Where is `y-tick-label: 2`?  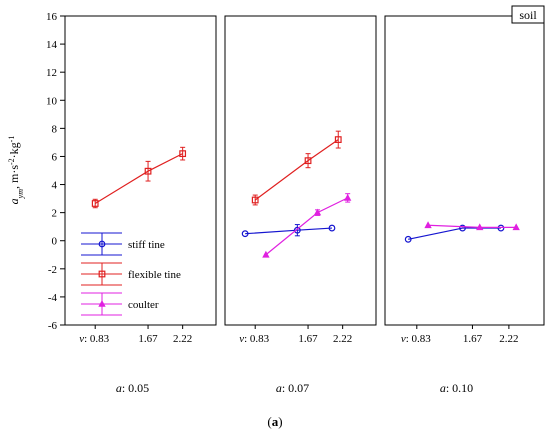
y-tick-label: 2 is located at coordinates (55, 214).